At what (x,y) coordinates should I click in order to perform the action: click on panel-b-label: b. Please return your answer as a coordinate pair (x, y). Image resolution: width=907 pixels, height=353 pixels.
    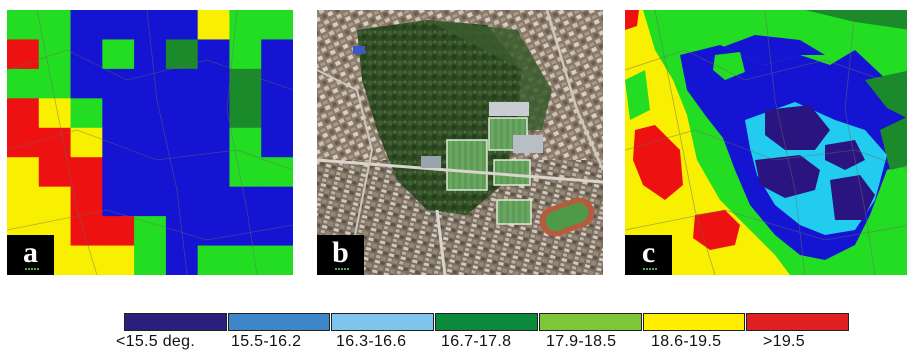
    Looking at the image, I should click on (340, 255).